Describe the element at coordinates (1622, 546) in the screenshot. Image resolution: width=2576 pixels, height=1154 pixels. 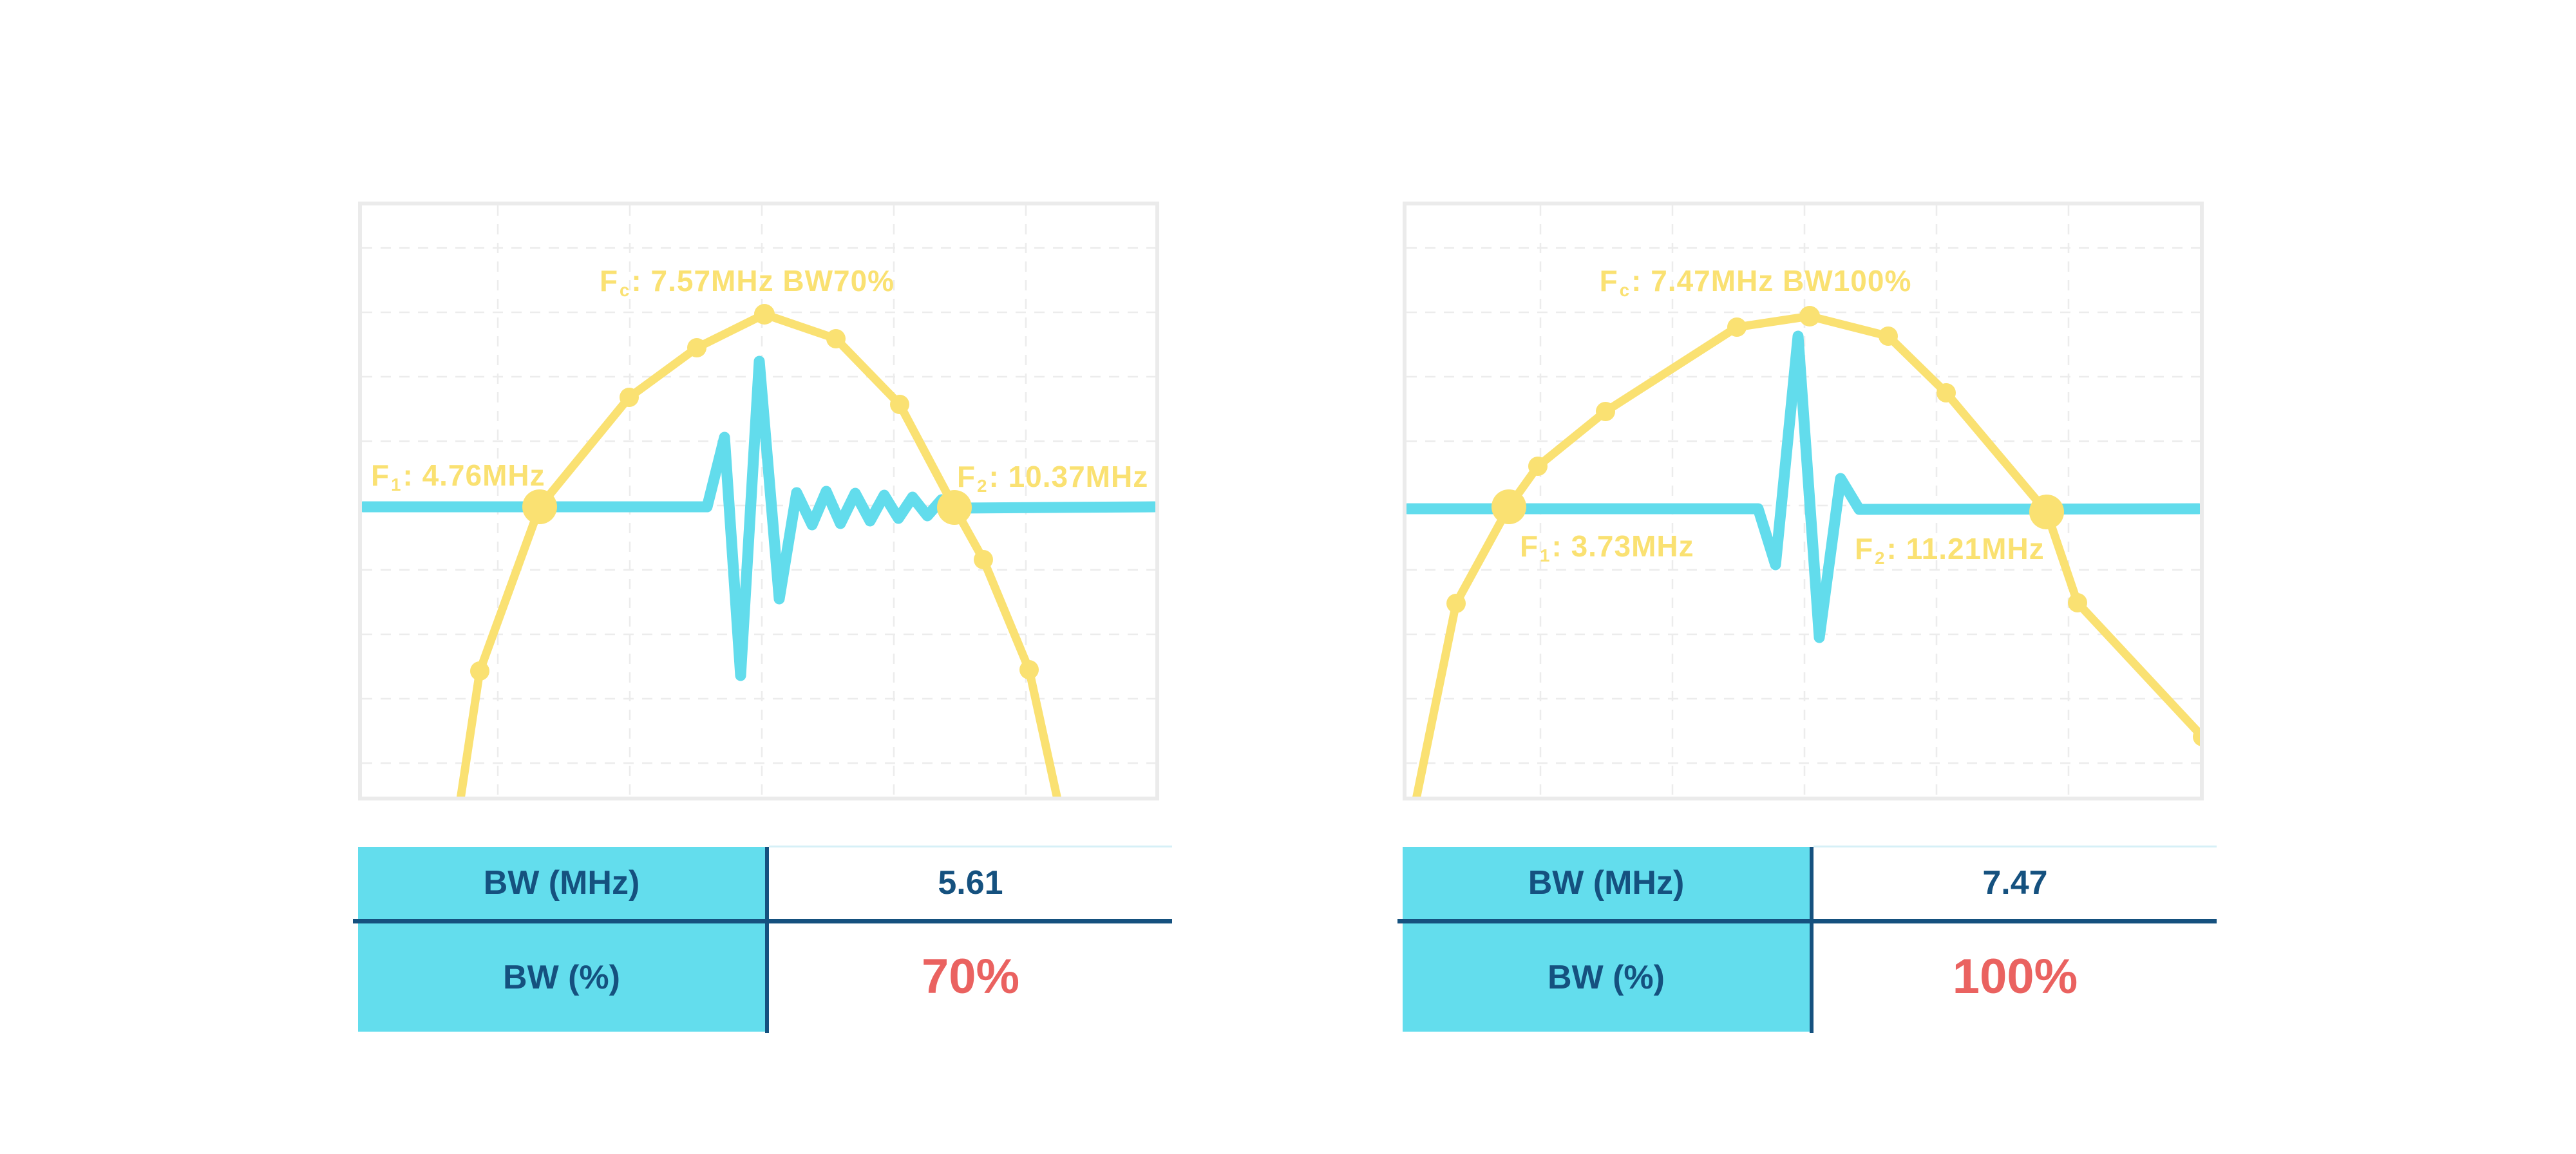
I see `f1-value: : 3.73MHz` at that location.